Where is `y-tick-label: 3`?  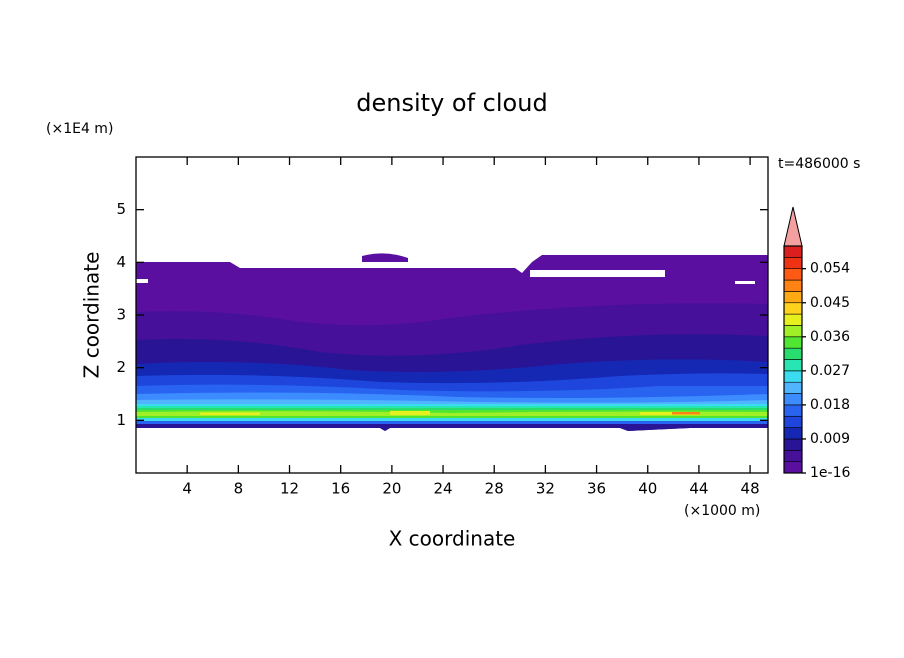
y-tick-label: 3 is located at coordinates (121, 315).